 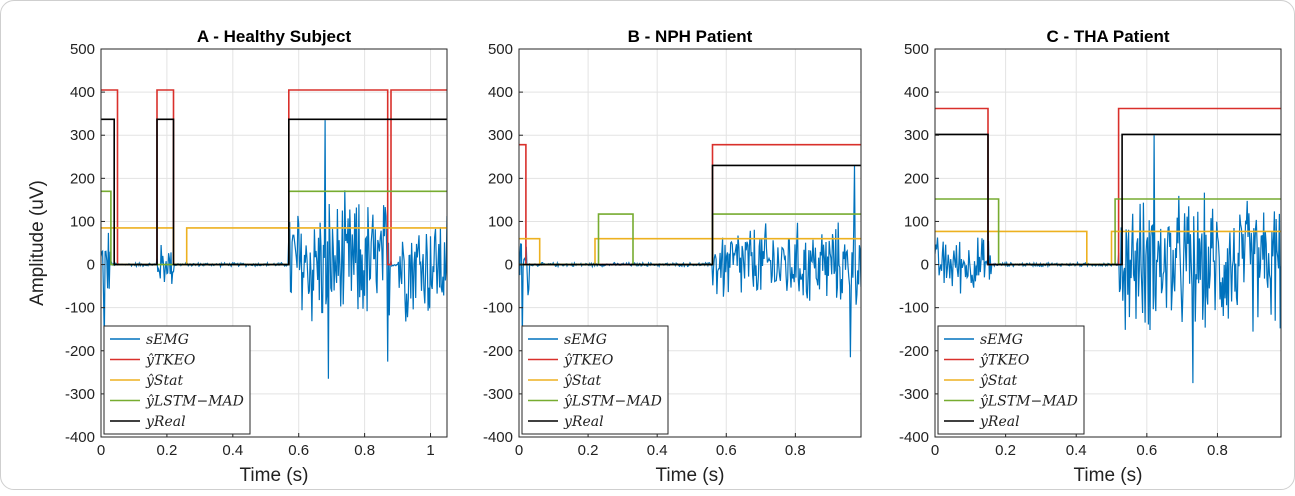 What do you see at coordinates (690, 36) in the screenshot?
I see `panel-title: B - NPH Patient` at bounding box center [690, 36].